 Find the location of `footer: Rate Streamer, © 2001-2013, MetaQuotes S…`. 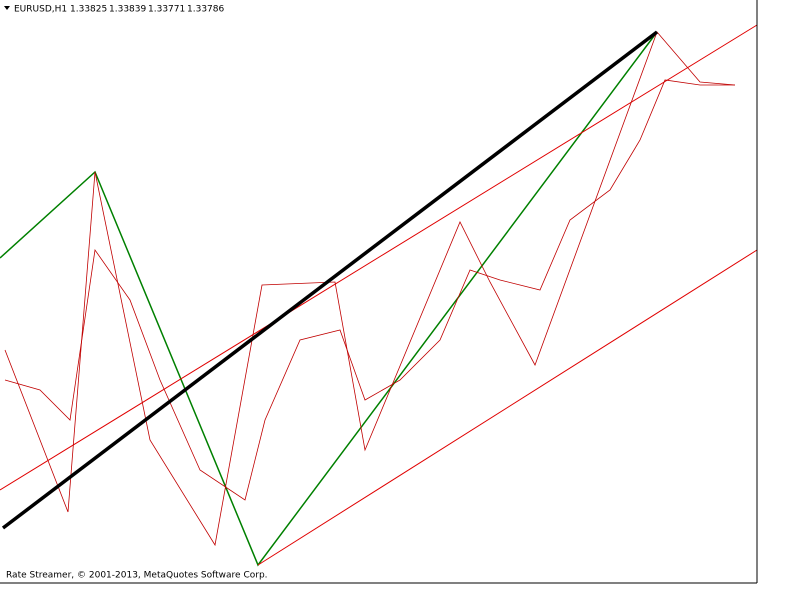

footer: Rate Streamer, © 2001-2013, MetaQuotes S… is located at coordinates (137, 576).